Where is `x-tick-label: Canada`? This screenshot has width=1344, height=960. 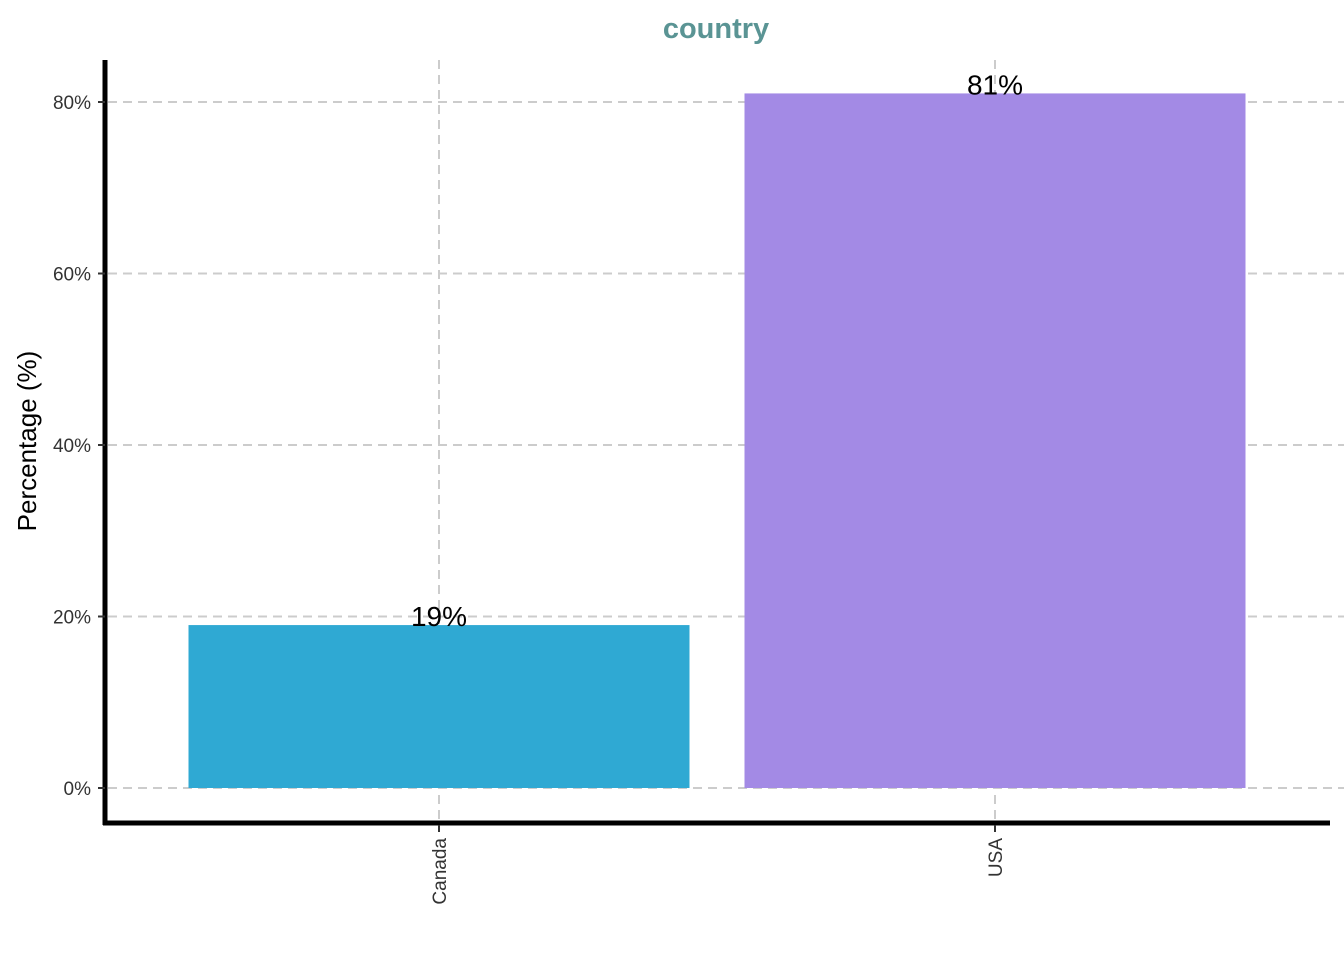 x-tick-label: Canada is located at coordinates (440, 871).